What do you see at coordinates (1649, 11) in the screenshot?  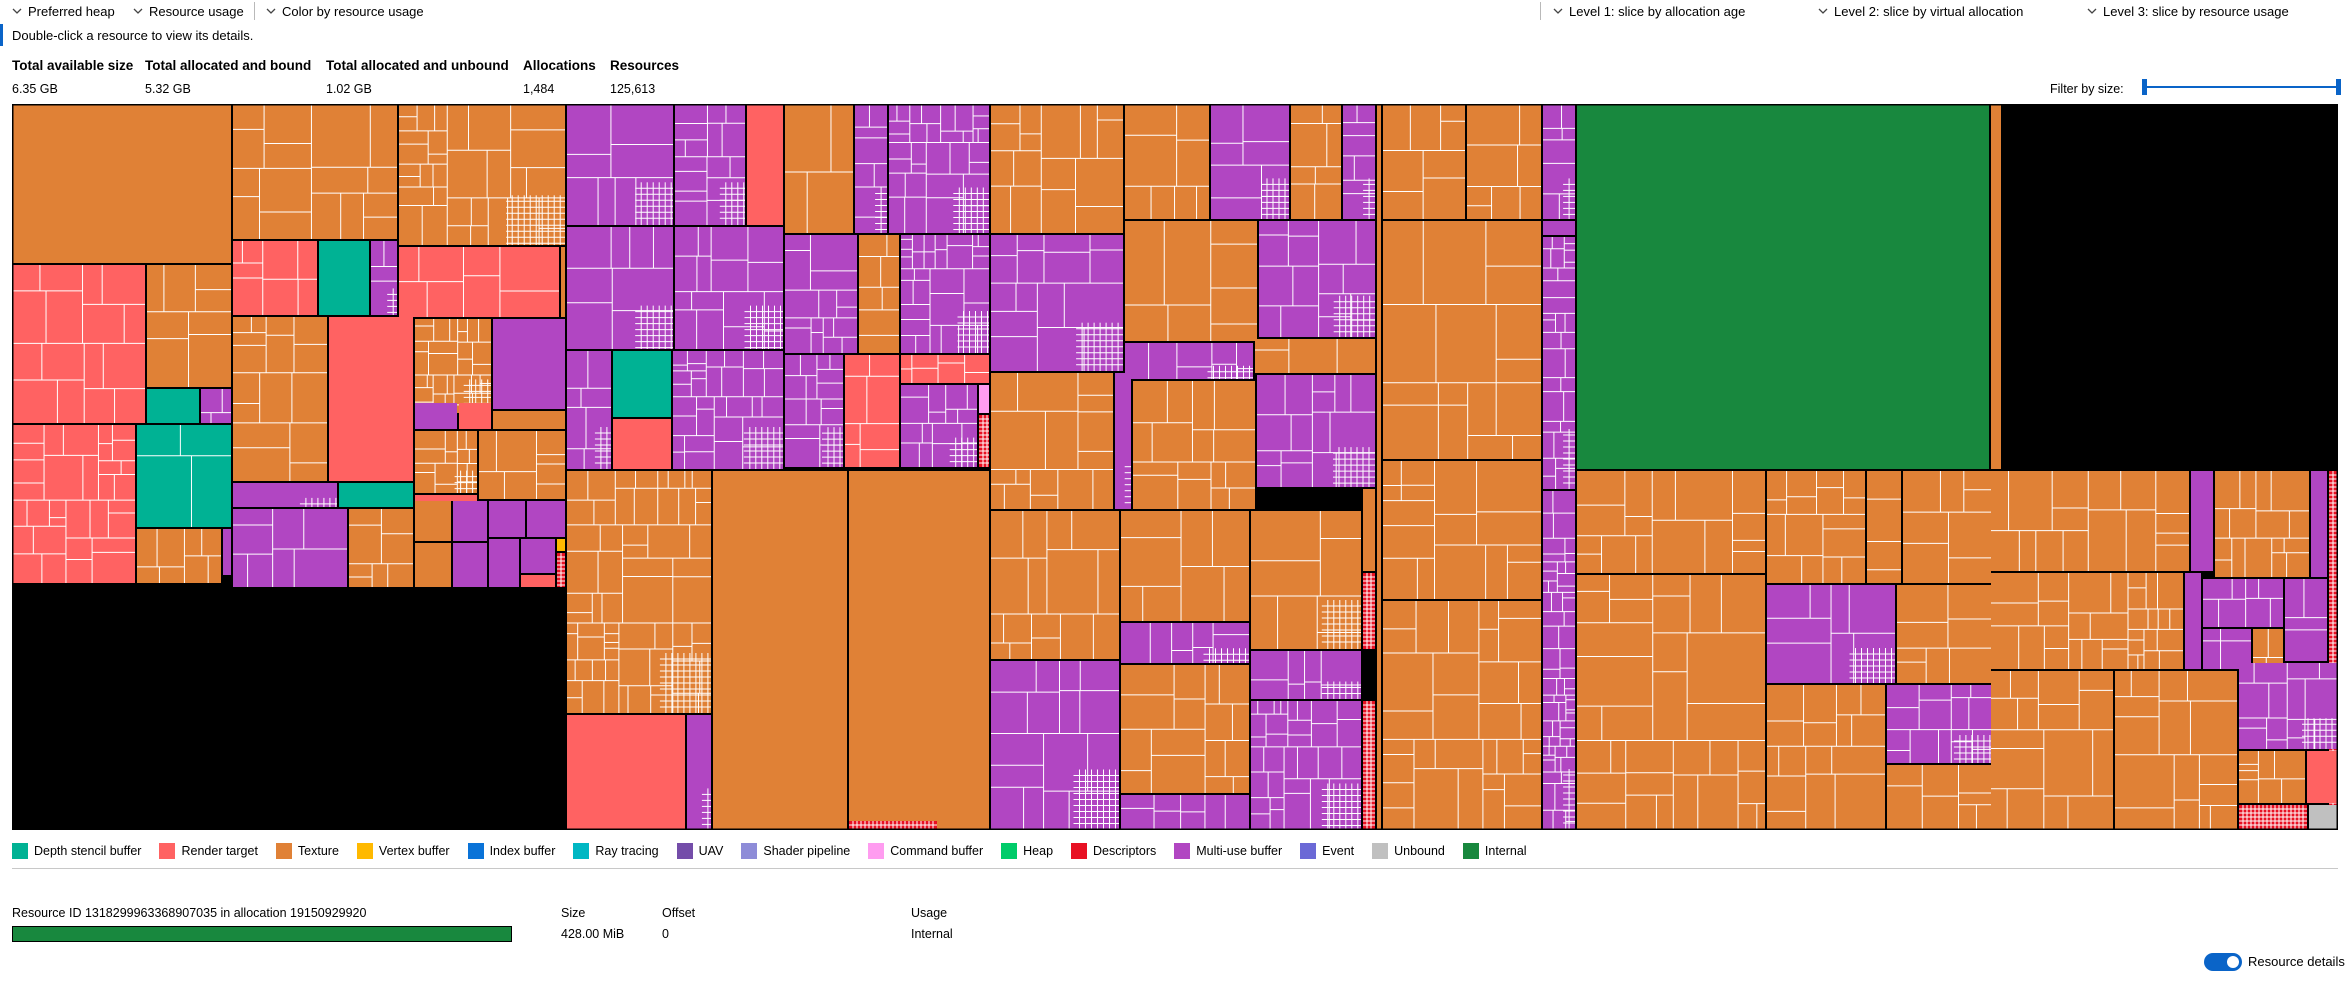 I see `level1-dropdown: Level 1: slice by allocation age` at bounding box center [1649, 11].